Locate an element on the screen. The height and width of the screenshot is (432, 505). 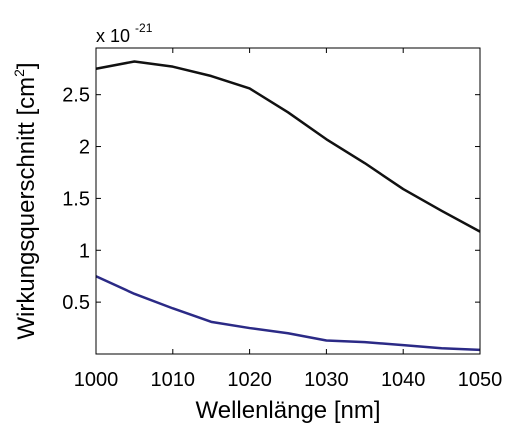
x-tick-label: 1000 is located at coordinates (96, 380).